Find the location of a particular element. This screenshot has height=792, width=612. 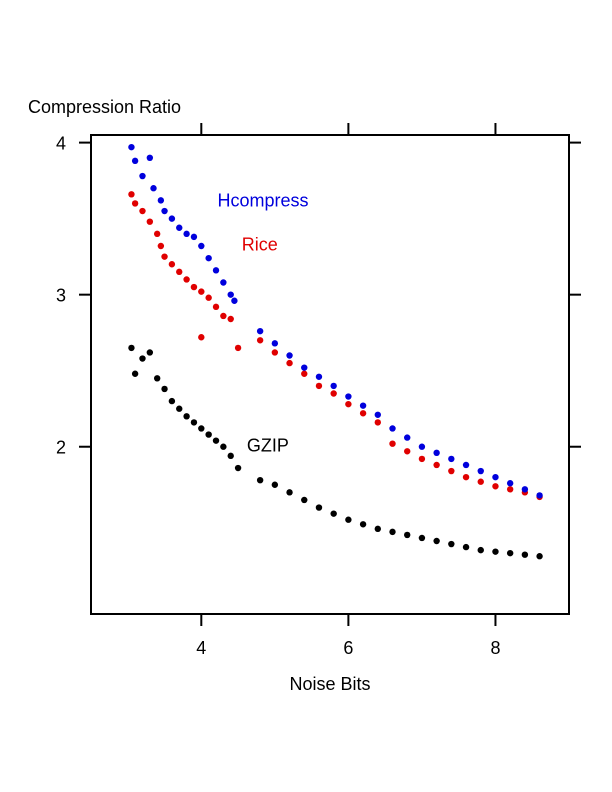

y-tick-label: 3 is located at coordinates (61, 296).